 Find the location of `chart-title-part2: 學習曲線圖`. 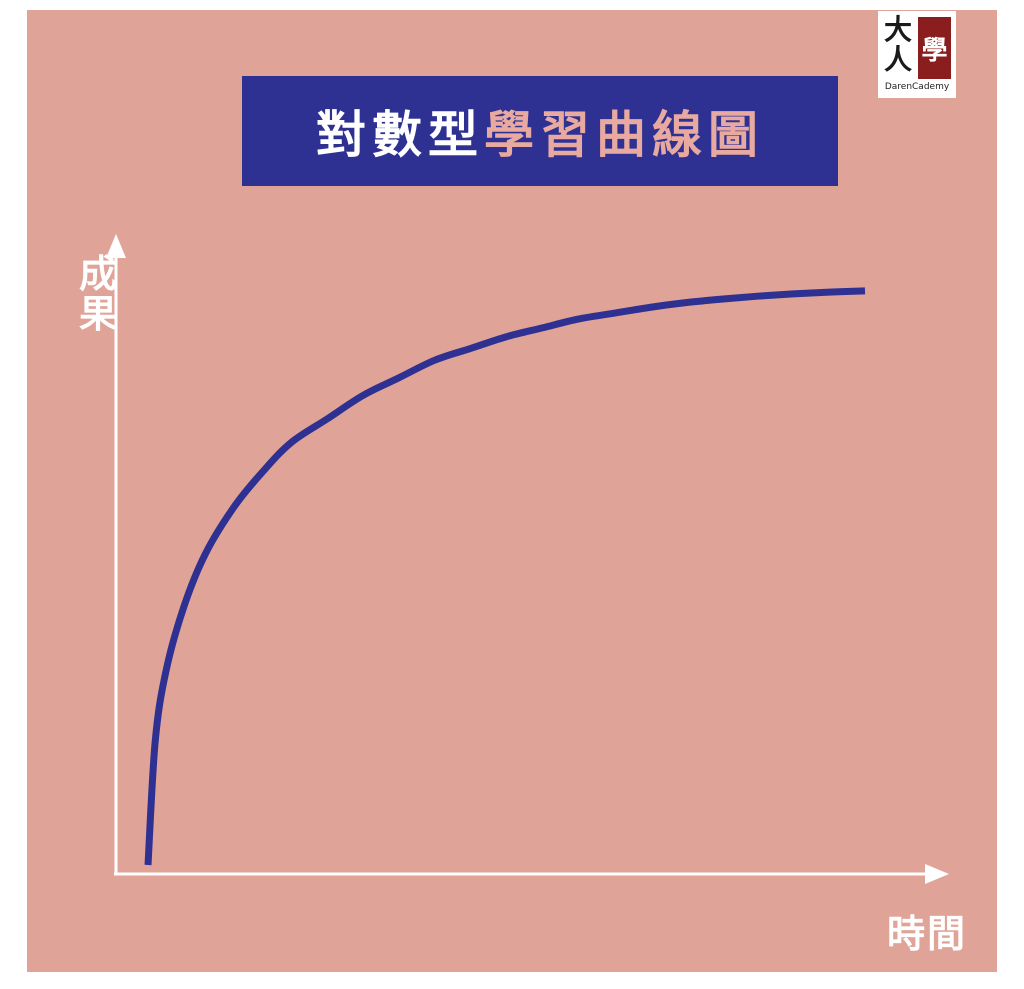

chart-title-part2: 學習曲線圖 is located at coordinates (624, 135).